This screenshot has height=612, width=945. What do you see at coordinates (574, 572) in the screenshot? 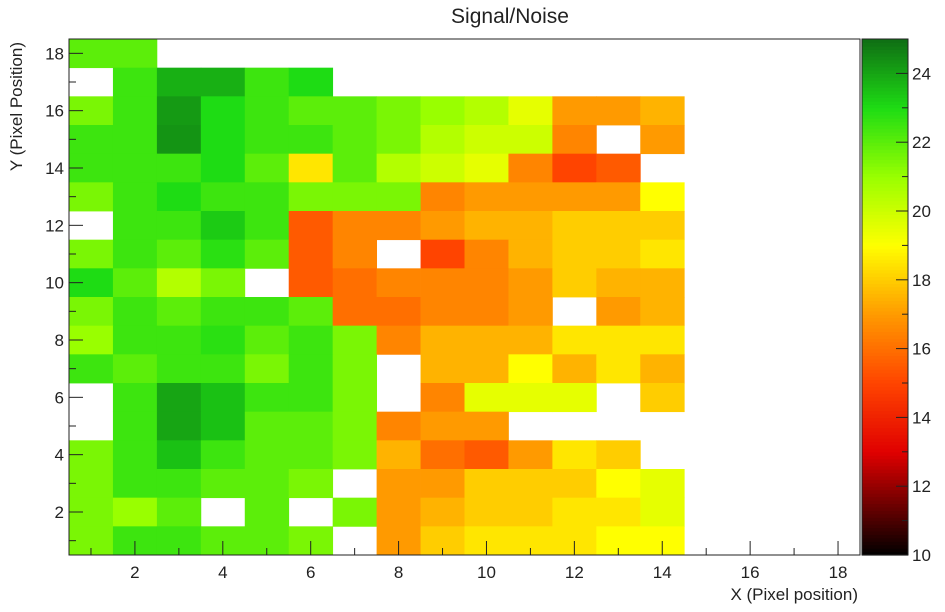
I see `x-tick-label: 12` at bounding box center [574, 572].